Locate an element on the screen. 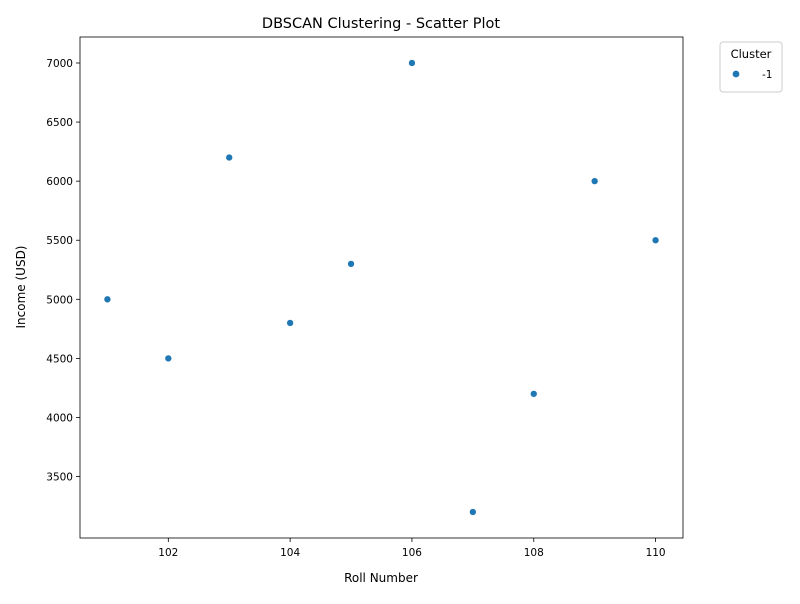 The width and height of the screenshot is (800, 604). chart-title: DBSCAN Clustering - Scatter Plot is located at coordinates (381, 24).